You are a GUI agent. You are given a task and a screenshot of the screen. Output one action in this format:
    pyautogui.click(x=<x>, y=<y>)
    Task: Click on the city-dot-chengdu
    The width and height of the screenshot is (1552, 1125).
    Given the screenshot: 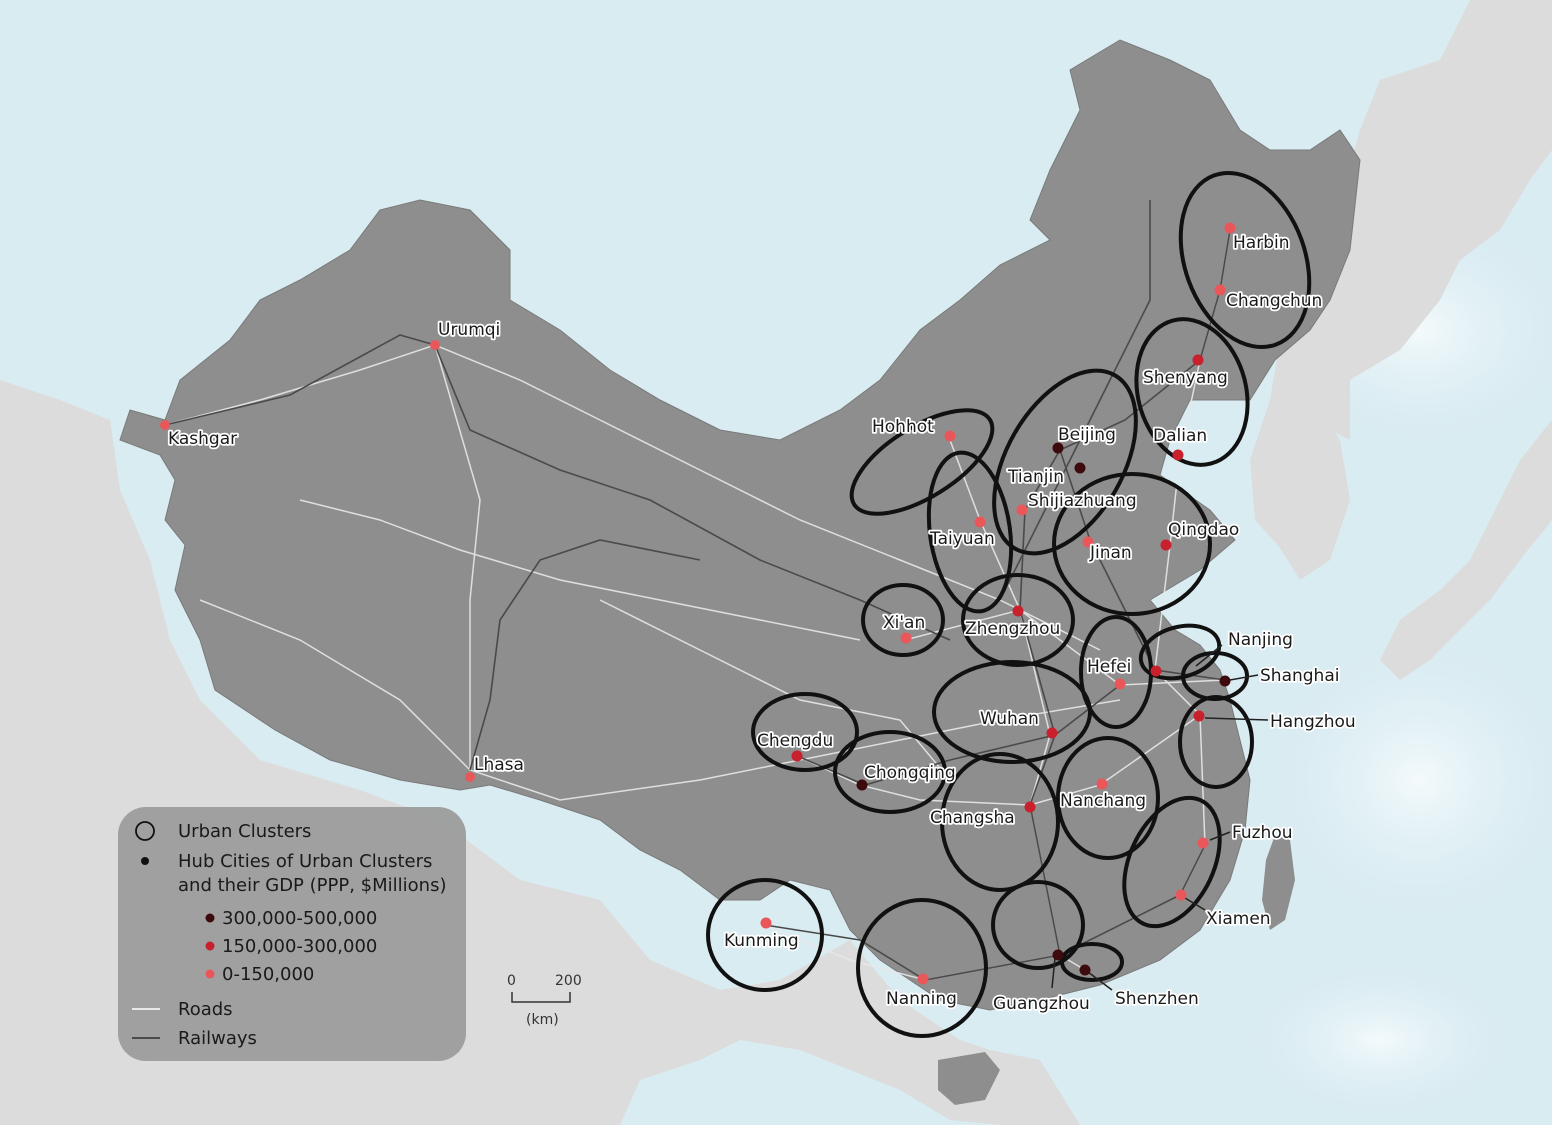 What is the action you would take?
    pyautogui.click(x=797, y=756)
    